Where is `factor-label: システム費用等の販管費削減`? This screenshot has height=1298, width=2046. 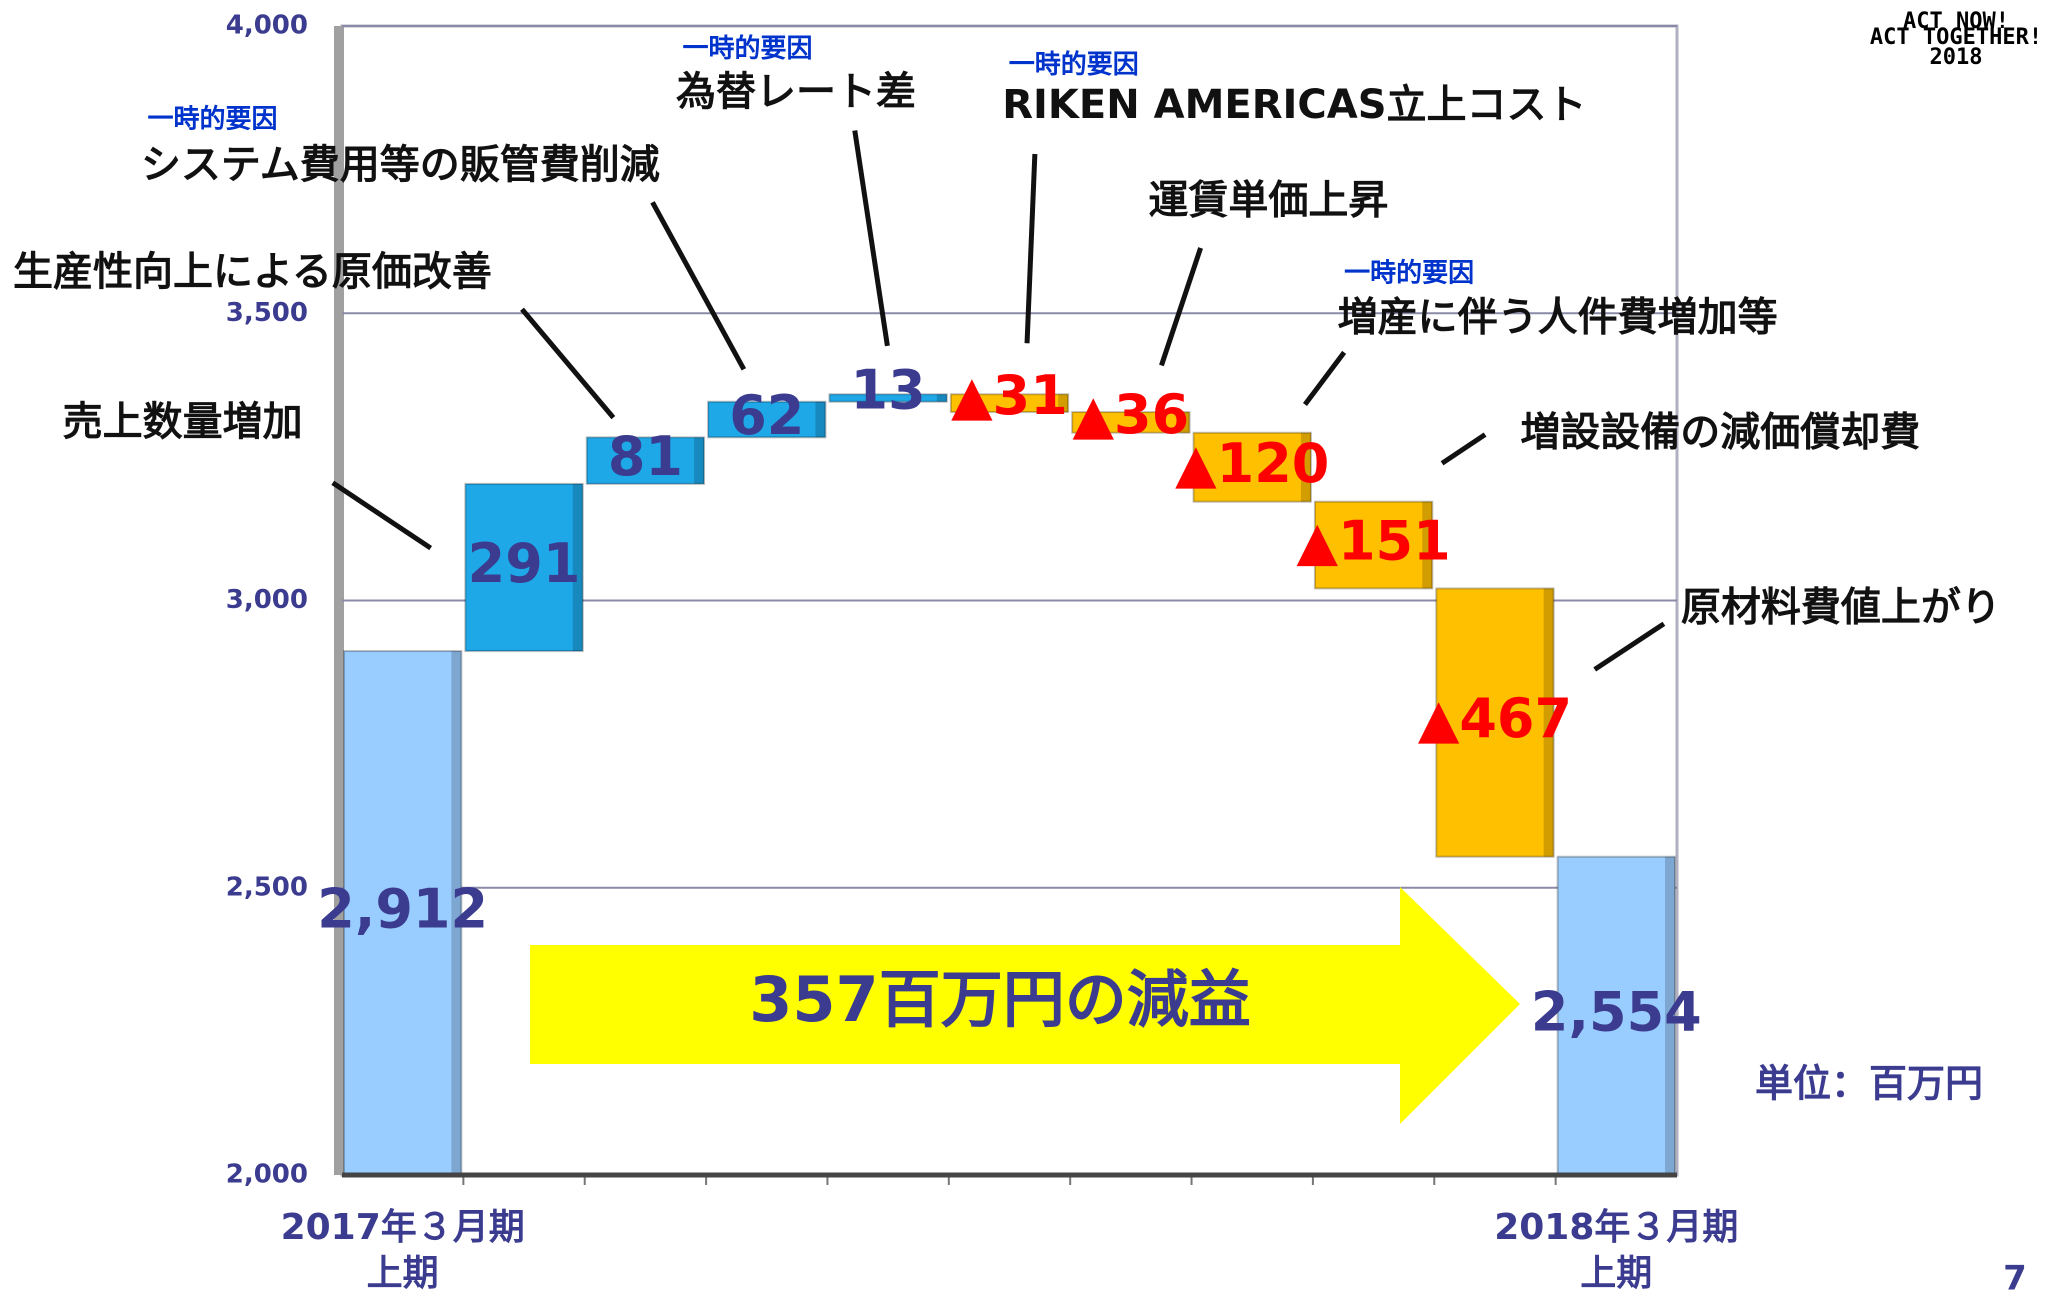
factor-label: システム費用等の販管費削減 is located at coordinates (400, 165).